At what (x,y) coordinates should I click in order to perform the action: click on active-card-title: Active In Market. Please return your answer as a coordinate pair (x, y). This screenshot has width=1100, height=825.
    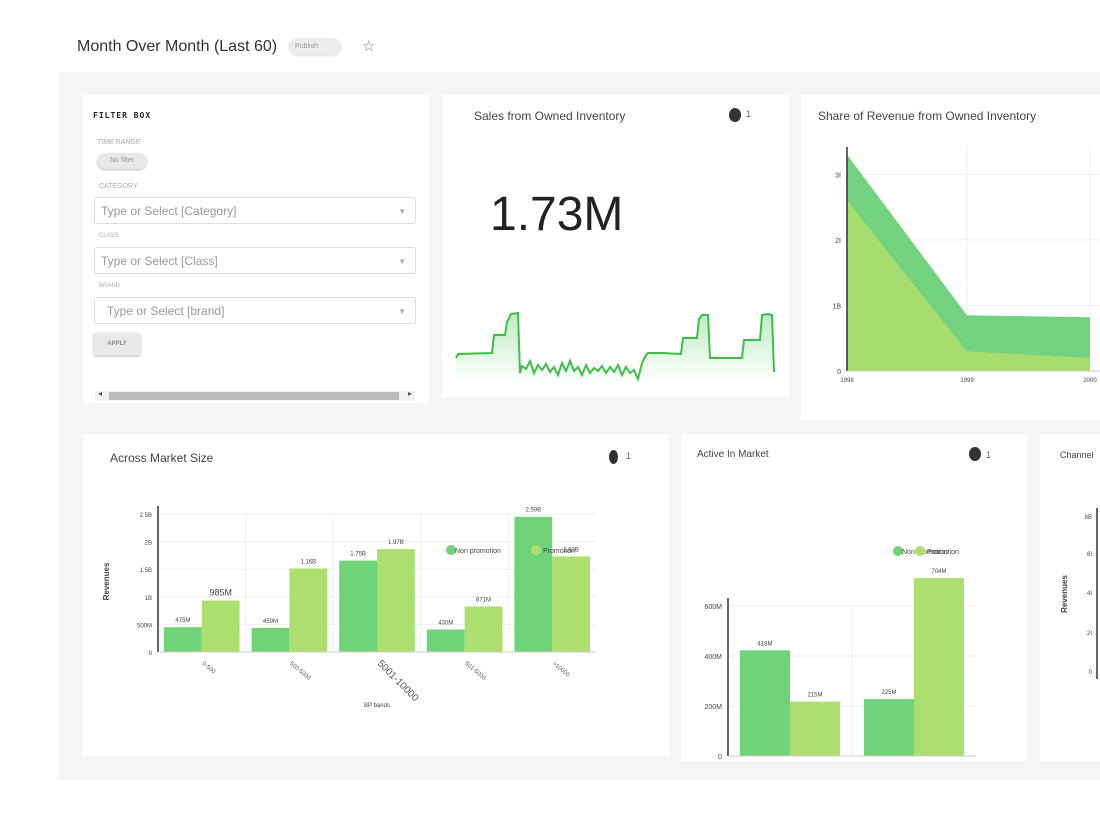
    Looking at the image, I should click on (733, 454).